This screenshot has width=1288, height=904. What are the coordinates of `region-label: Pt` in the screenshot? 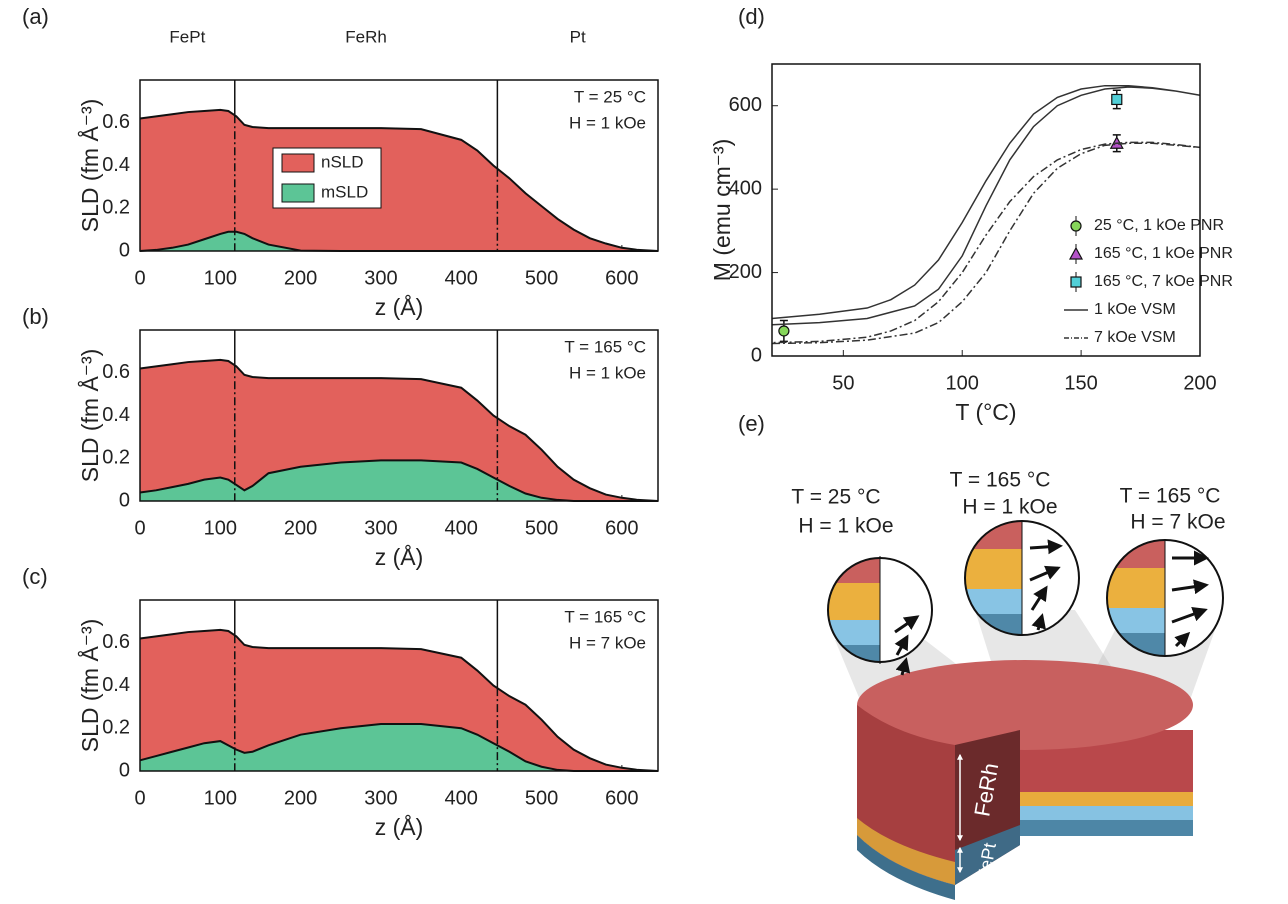 It's located at (578, 36).